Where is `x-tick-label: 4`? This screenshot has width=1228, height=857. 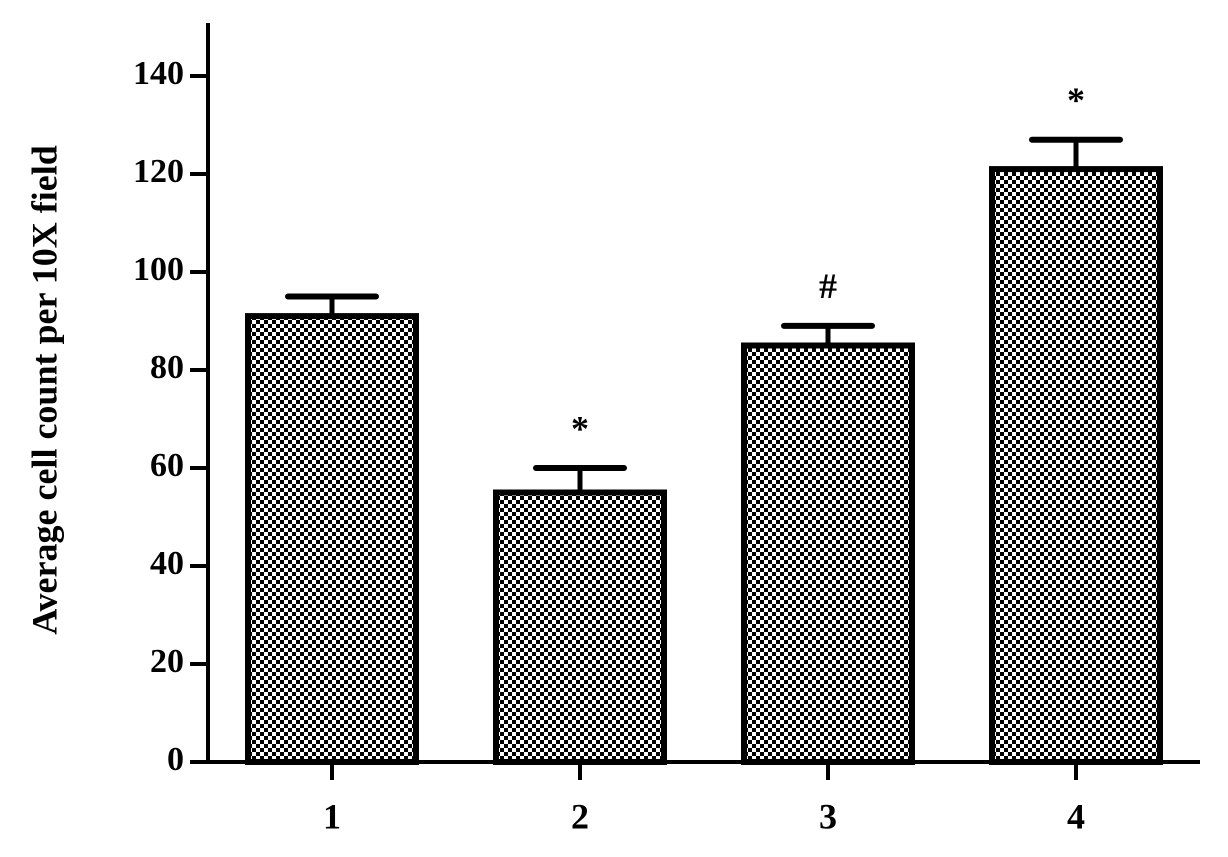 x-tick-label: 4 is located at coordinates (1076, 816).